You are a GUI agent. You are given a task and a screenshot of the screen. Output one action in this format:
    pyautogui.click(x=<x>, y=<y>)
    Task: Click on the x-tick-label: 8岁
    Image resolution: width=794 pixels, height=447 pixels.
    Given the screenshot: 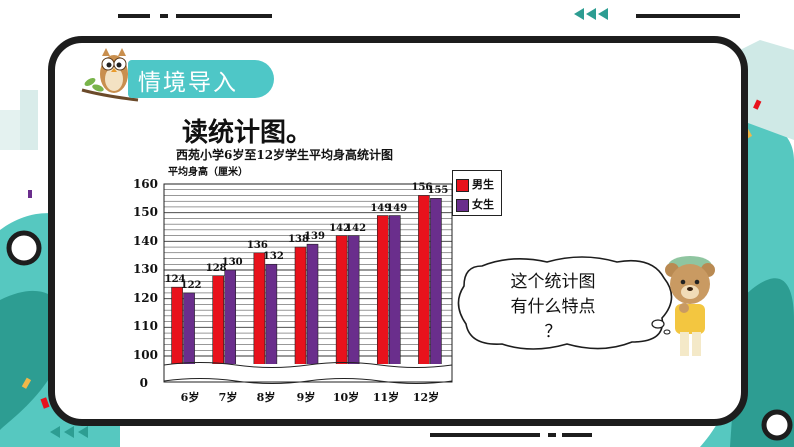 What is the action you would take?
    pyautogui.click(x=266, y=397)
    